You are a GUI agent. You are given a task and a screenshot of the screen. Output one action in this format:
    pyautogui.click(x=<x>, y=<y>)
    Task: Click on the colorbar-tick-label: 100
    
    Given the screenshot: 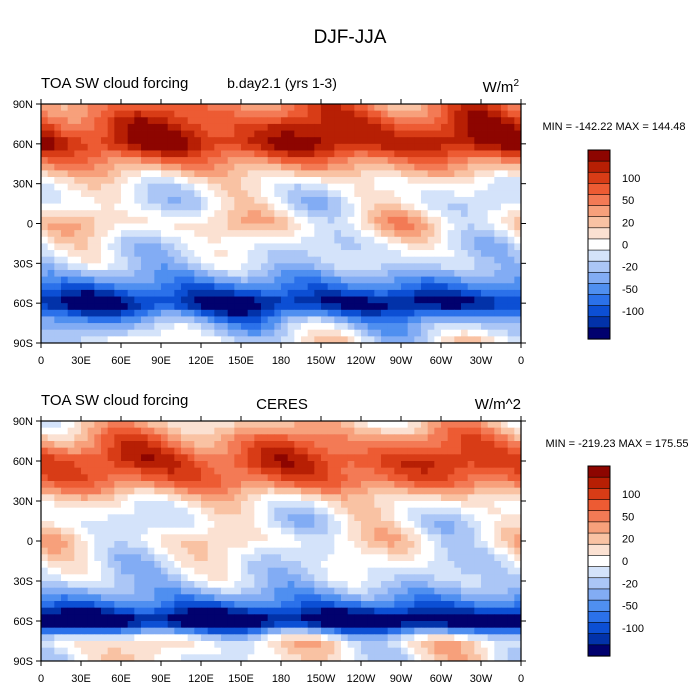 What is the action you would take?
    pyautogui.click(x=631, y=179)
    